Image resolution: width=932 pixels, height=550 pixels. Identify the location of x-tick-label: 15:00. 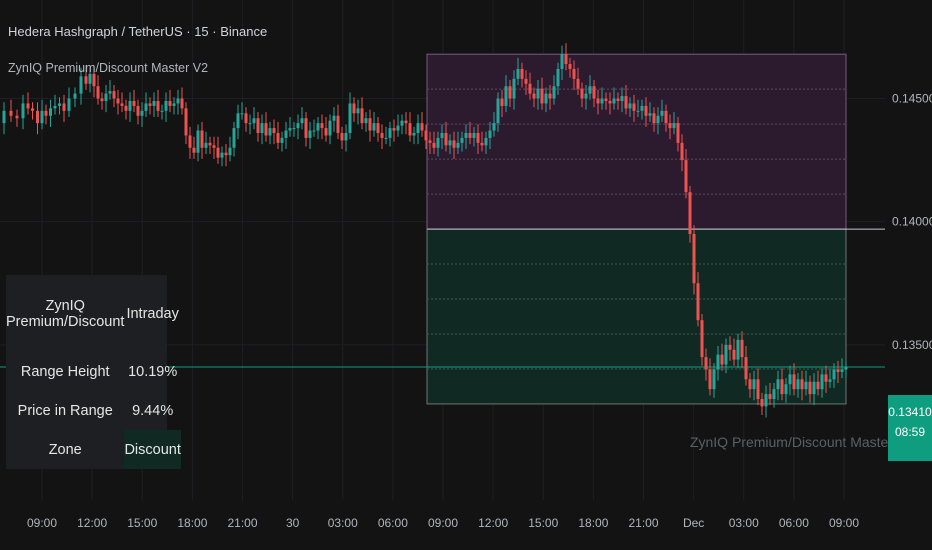
(142, 523).